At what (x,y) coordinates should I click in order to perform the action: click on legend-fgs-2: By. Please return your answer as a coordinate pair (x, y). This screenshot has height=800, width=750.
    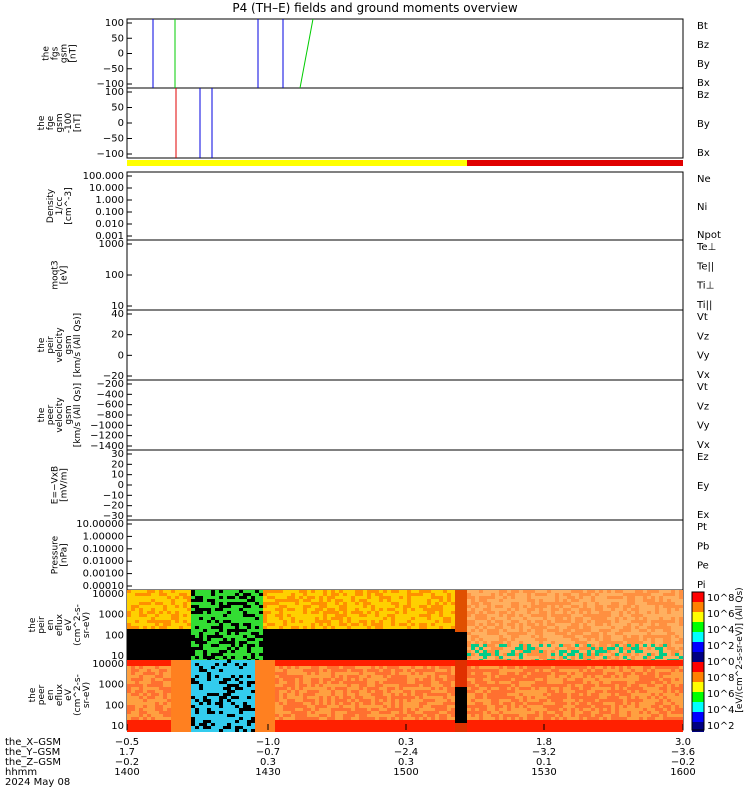
    Looking at the image, I should click on (703, 64).